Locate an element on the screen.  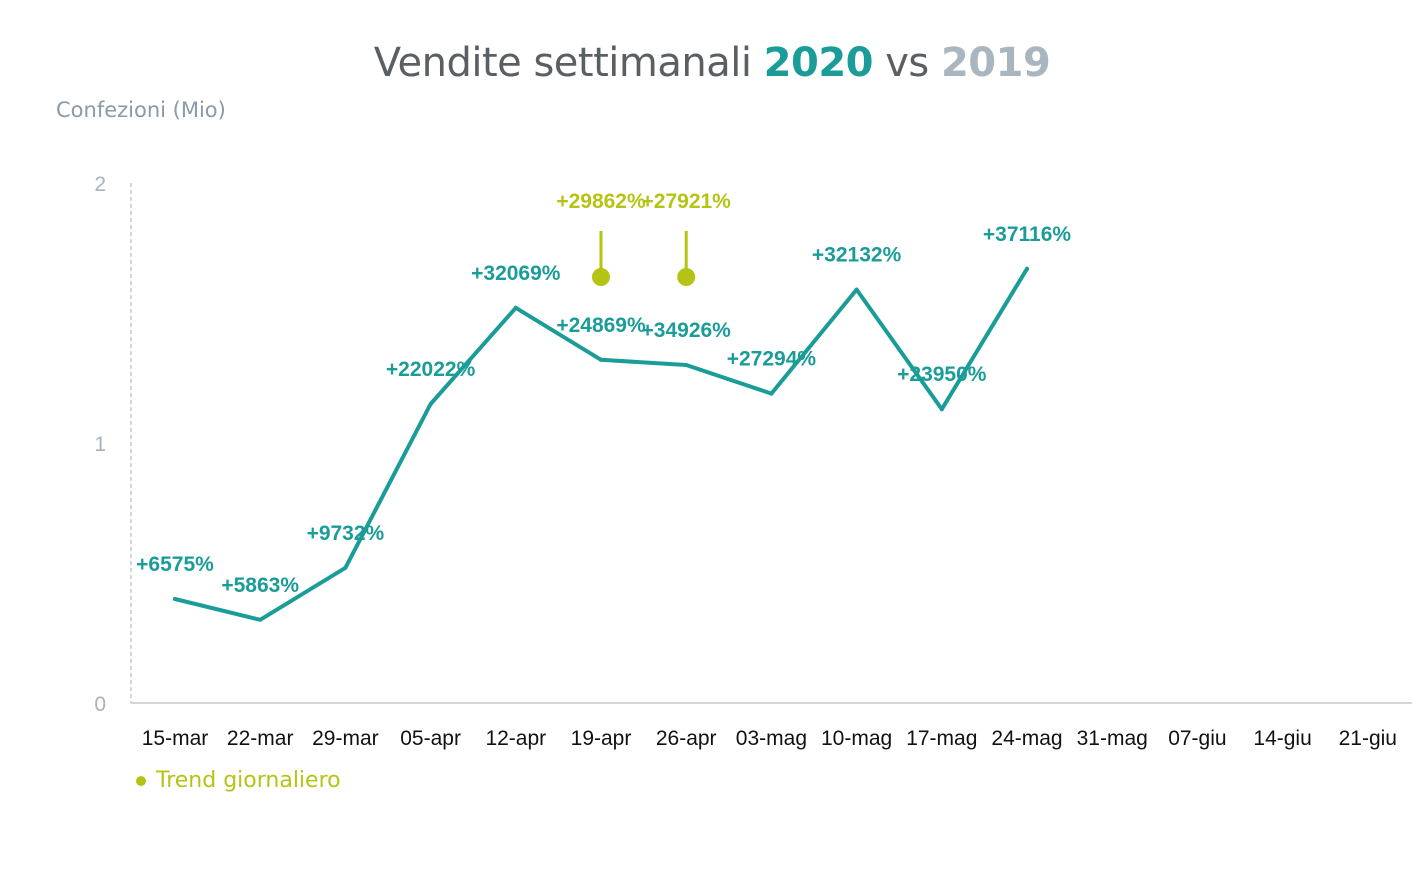
x-tick-label: 12-apr is located at coordinates (515, 738).